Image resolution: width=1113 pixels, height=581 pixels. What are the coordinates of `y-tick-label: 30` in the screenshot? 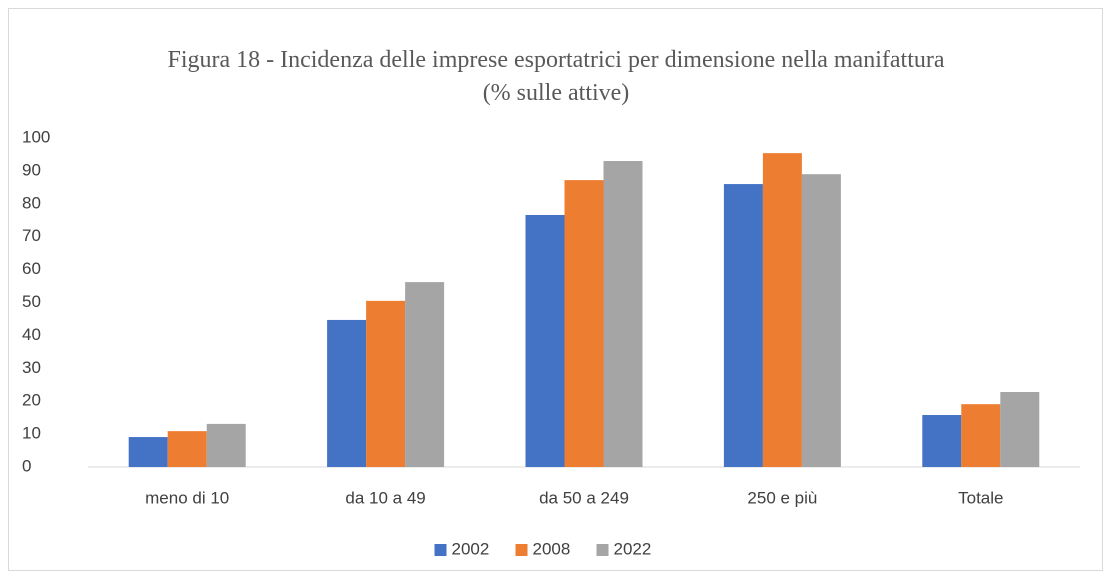 It's located at (31, 367).